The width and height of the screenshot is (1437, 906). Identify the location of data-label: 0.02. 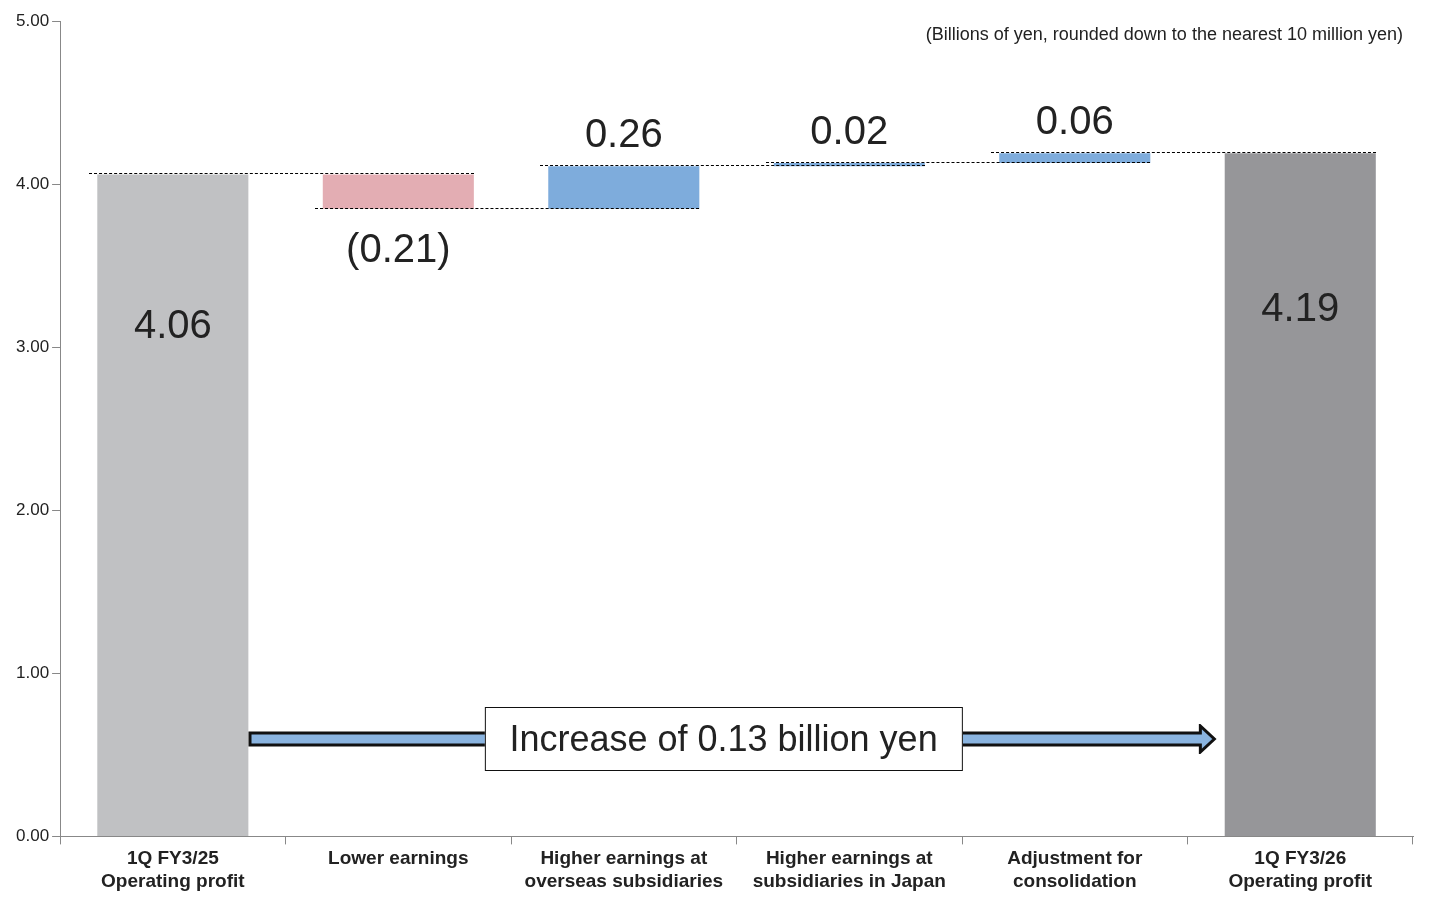
(849, 130).